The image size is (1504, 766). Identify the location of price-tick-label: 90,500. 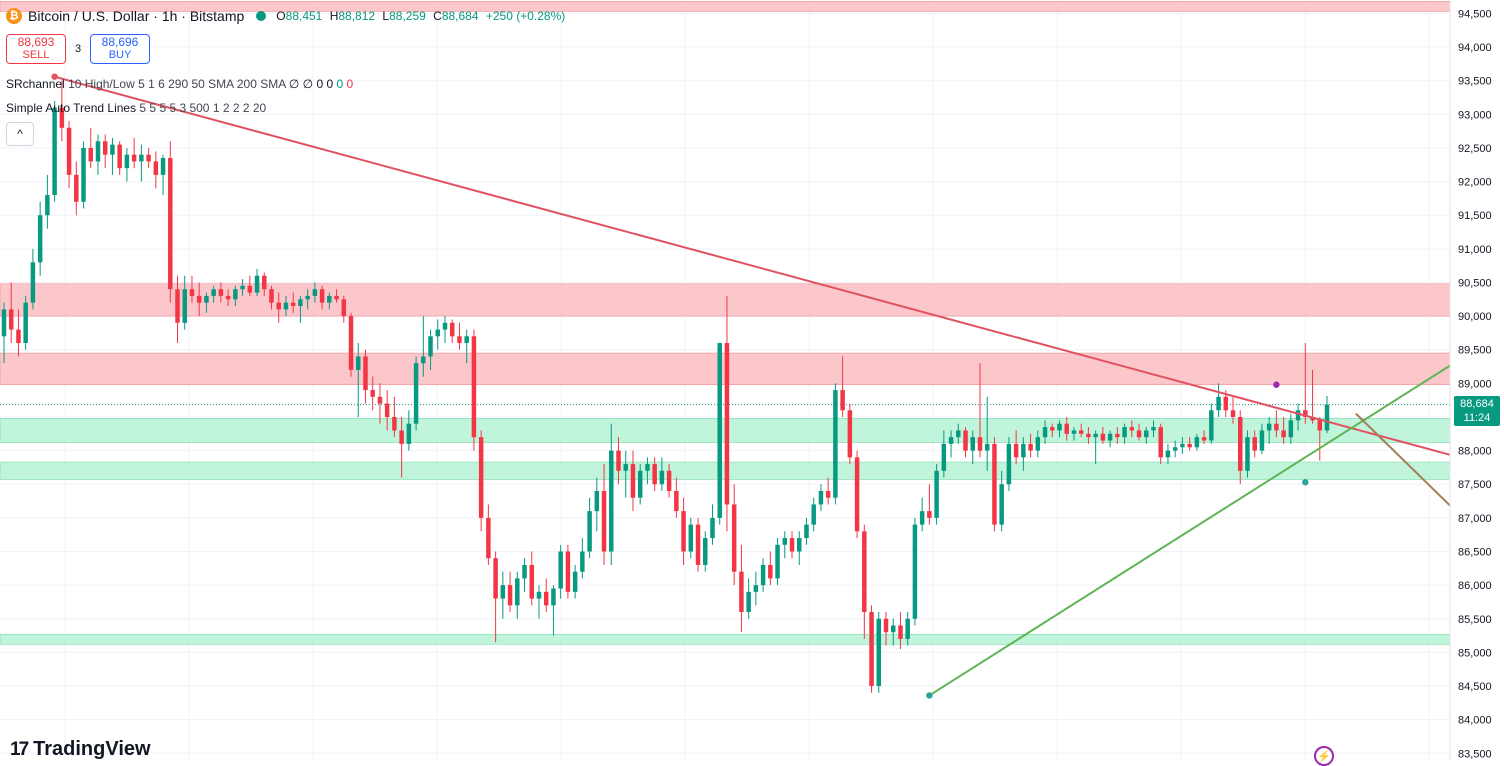
(1475, 283).